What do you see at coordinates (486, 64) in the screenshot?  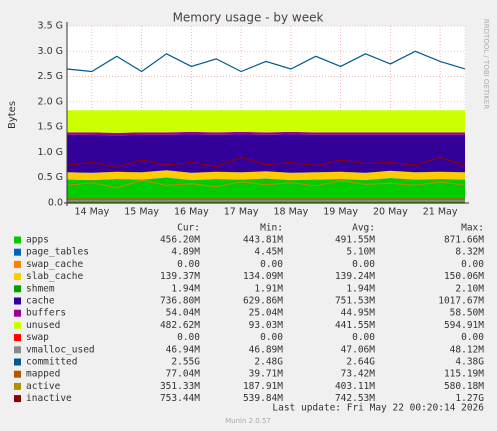 I see `side-text: RRDTOOL / TOBI OETIKER` at bounding box center [486, 64].